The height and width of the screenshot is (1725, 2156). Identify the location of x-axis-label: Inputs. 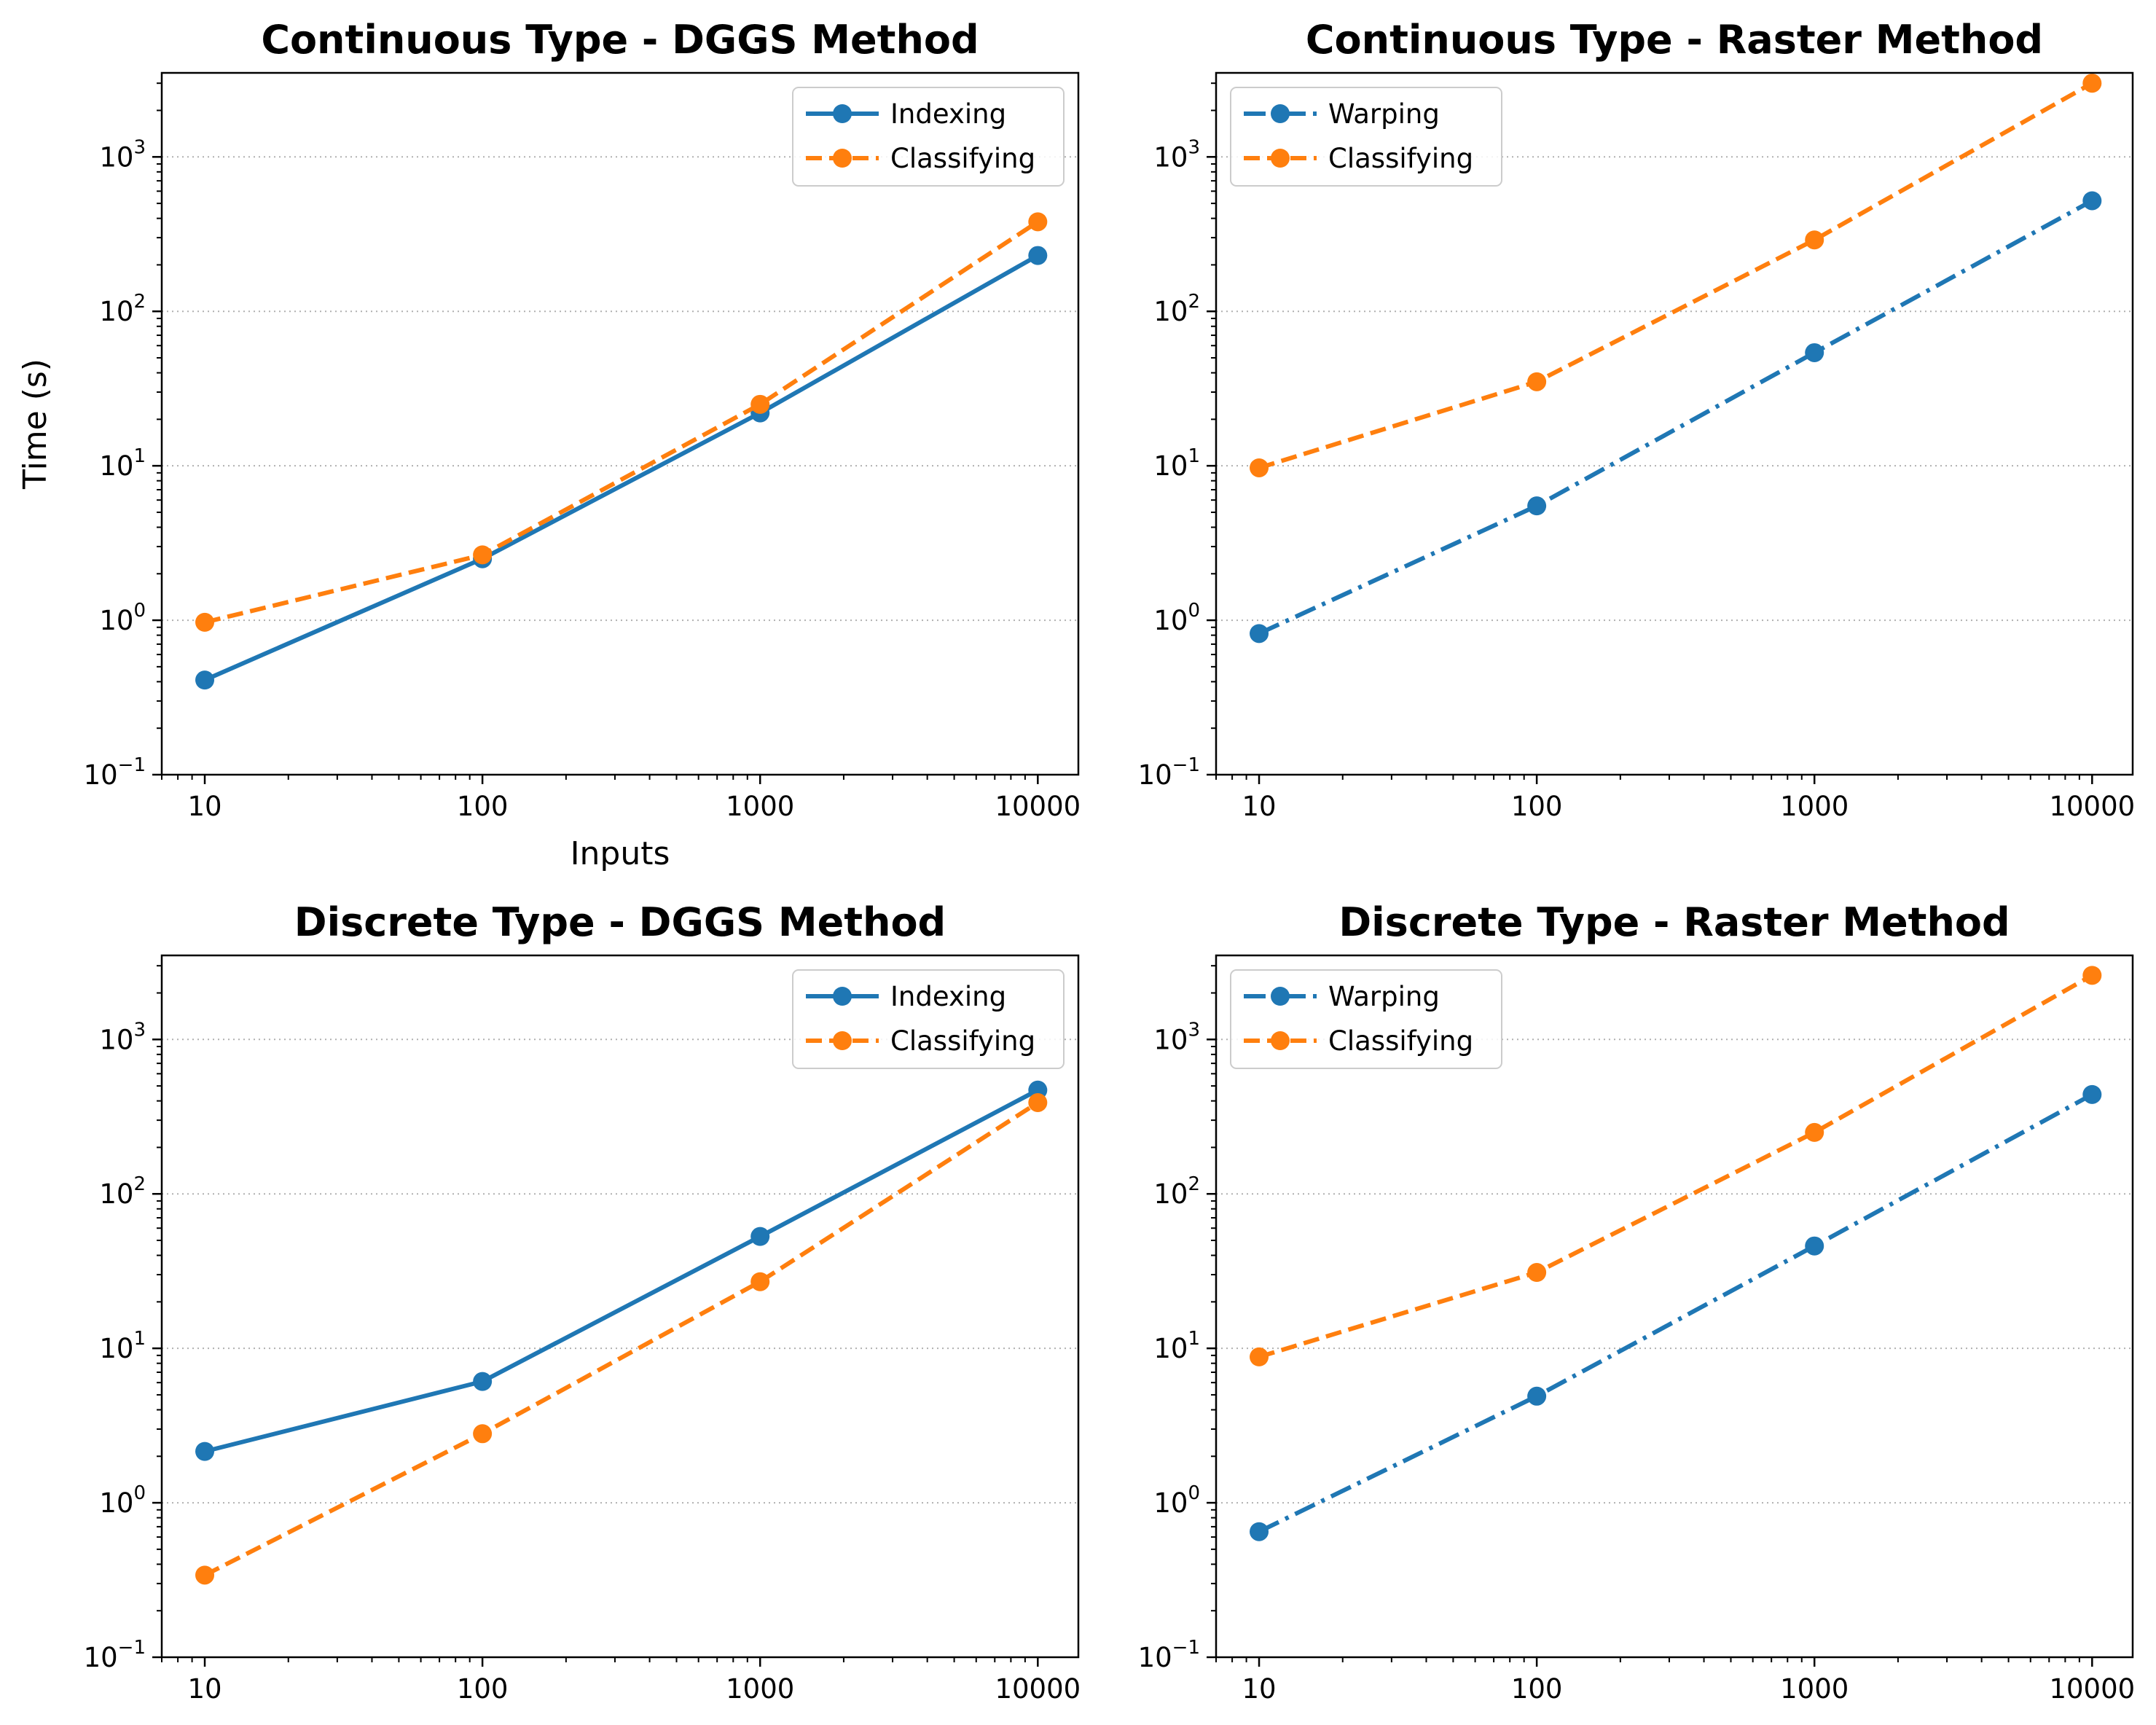
(620, 853).